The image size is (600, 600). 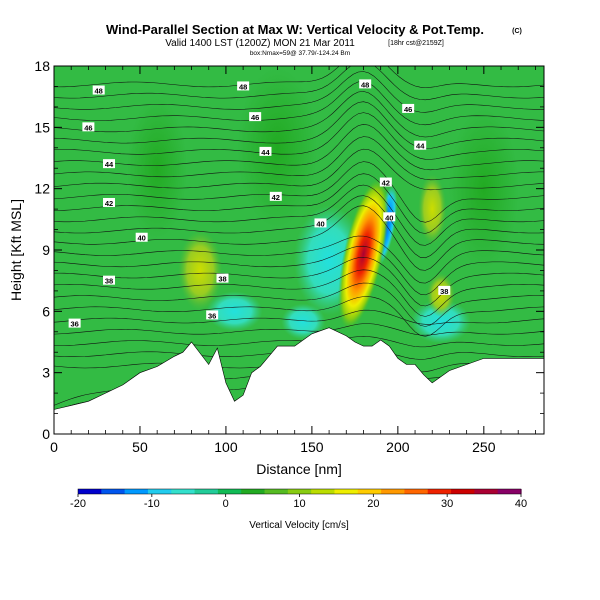 I want to click on y-tick-label: 15, so click(x=42, y=127).